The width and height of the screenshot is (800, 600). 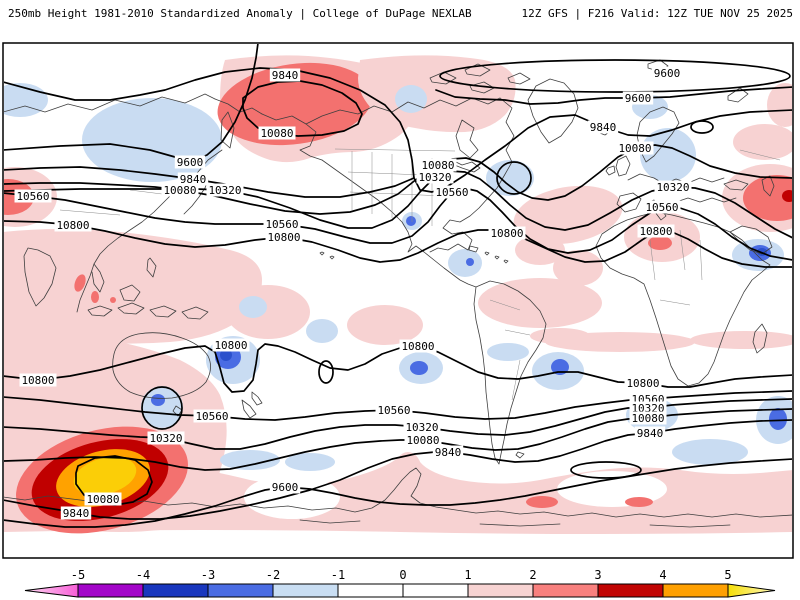 I want to click on colorbar-left-arrow, so click(x=51, y=590).